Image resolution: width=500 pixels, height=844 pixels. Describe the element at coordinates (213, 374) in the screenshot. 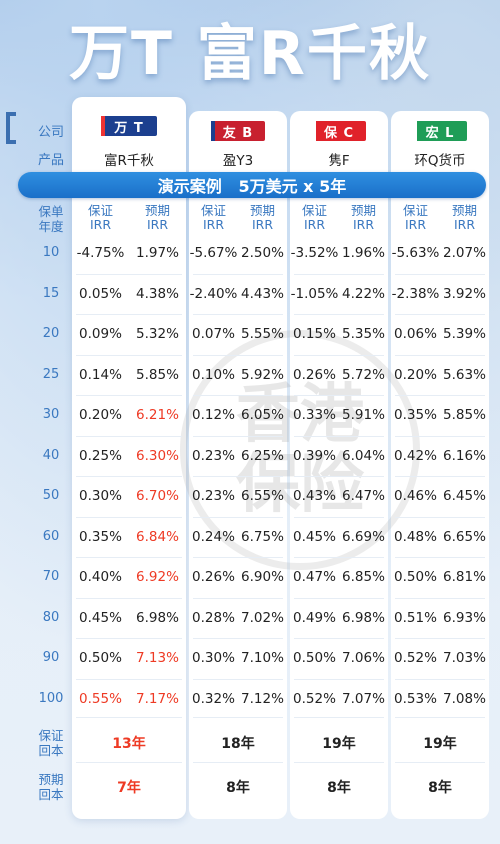

I see `guaranteed-irr-cell: 0.10%` at that location.